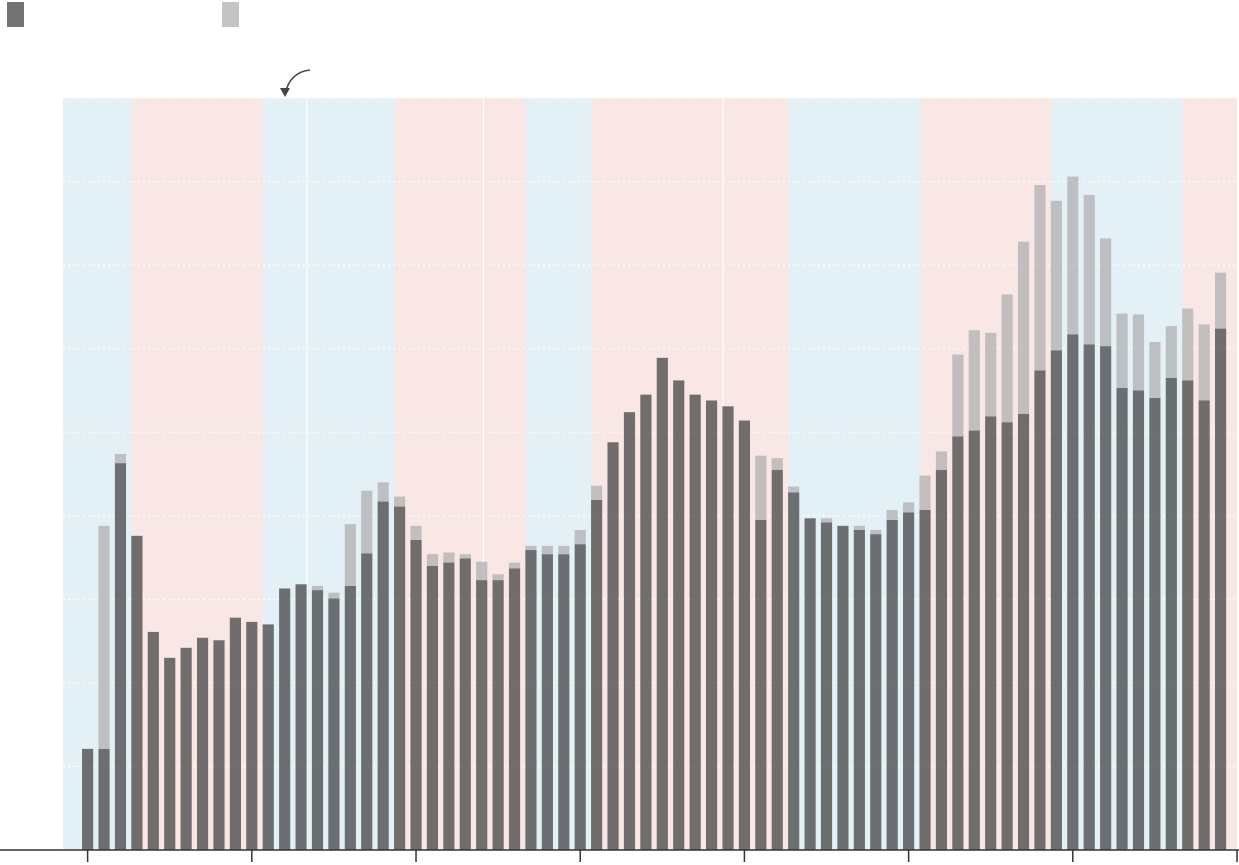 Image resolution: width=1239 pixels, height=865 pixels. What do you see at coordinates (123, 14) in the screenshot?
I see `legend` at bounding box center [123, 14].